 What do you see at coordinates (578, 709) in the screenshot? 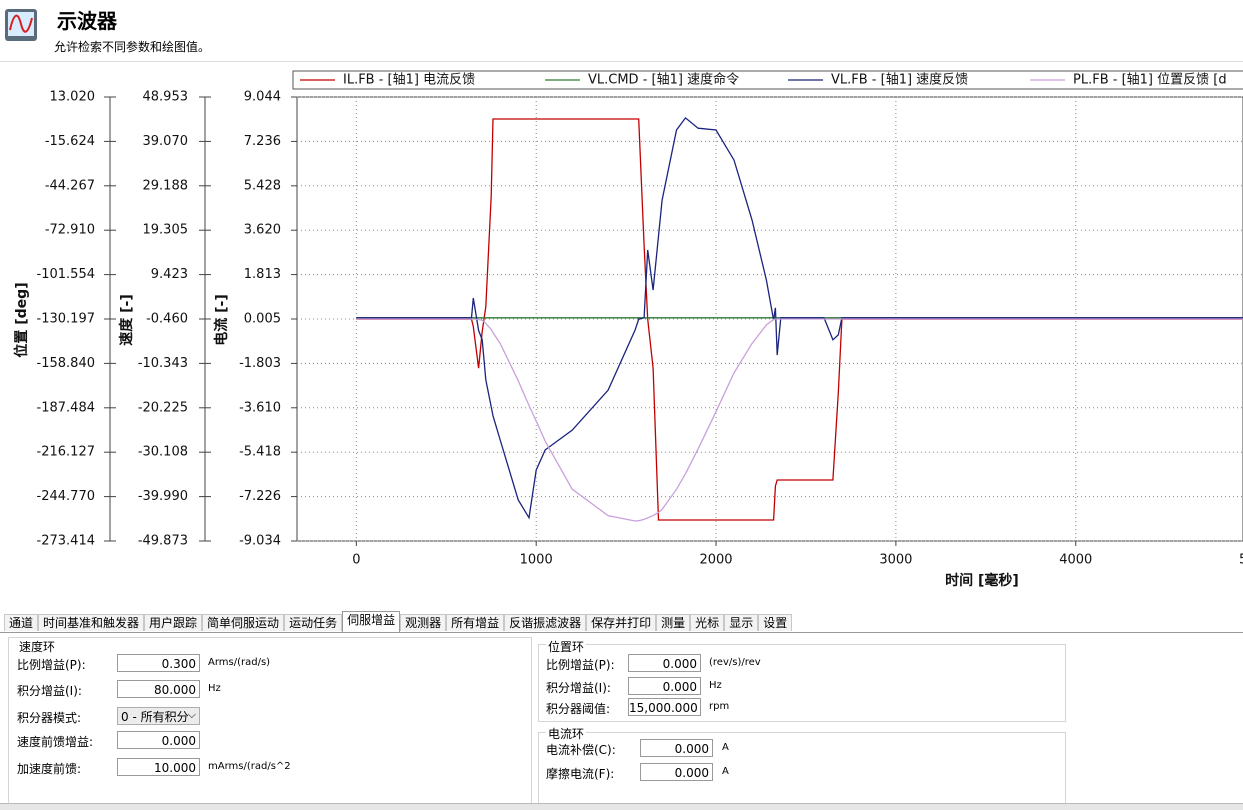
I see `field-label: 积分器阈值:` at bounding box center [578, 709].